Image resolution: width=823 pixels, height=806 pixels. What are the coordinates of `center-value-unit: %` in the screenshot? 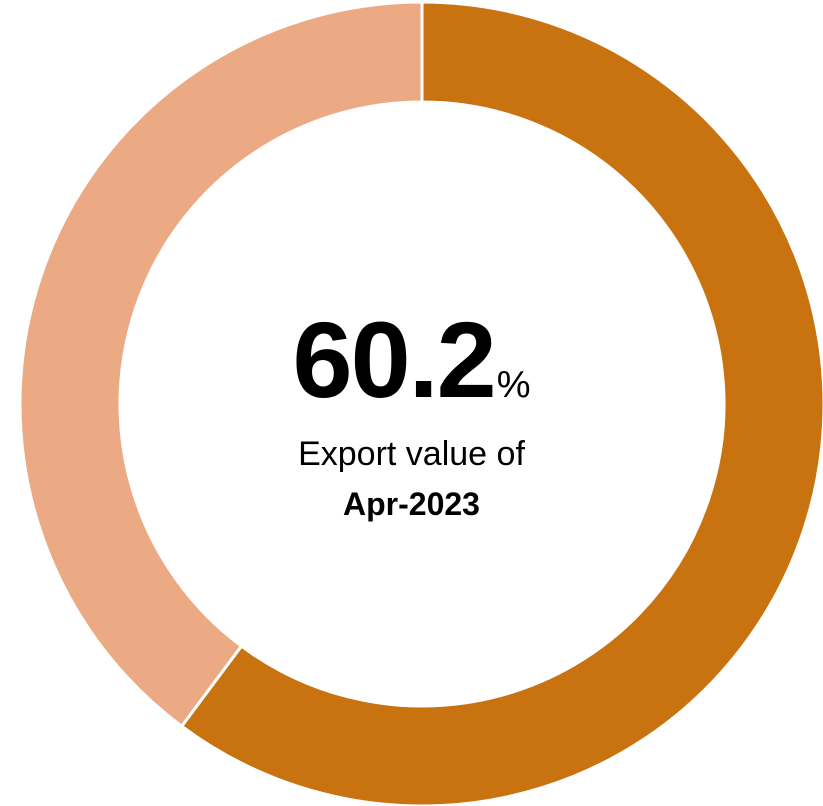 It's located at (513, 385).